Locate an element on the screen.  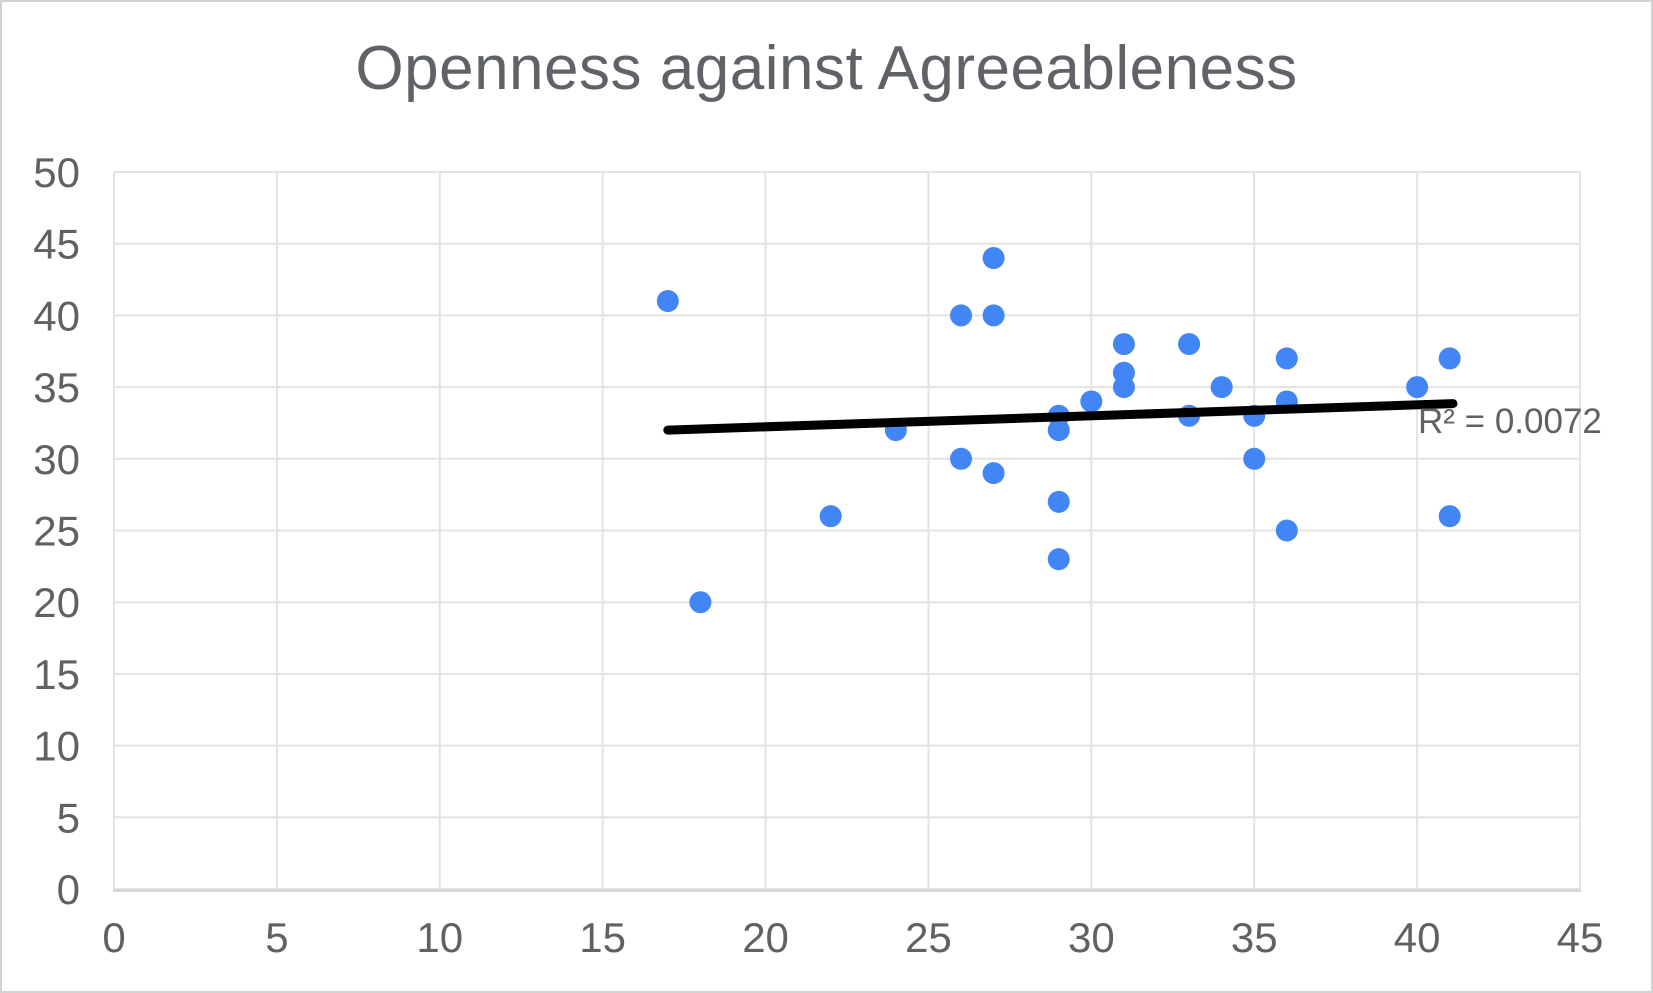
x-tick-label: 40 is located at coordinates (1417, 937).